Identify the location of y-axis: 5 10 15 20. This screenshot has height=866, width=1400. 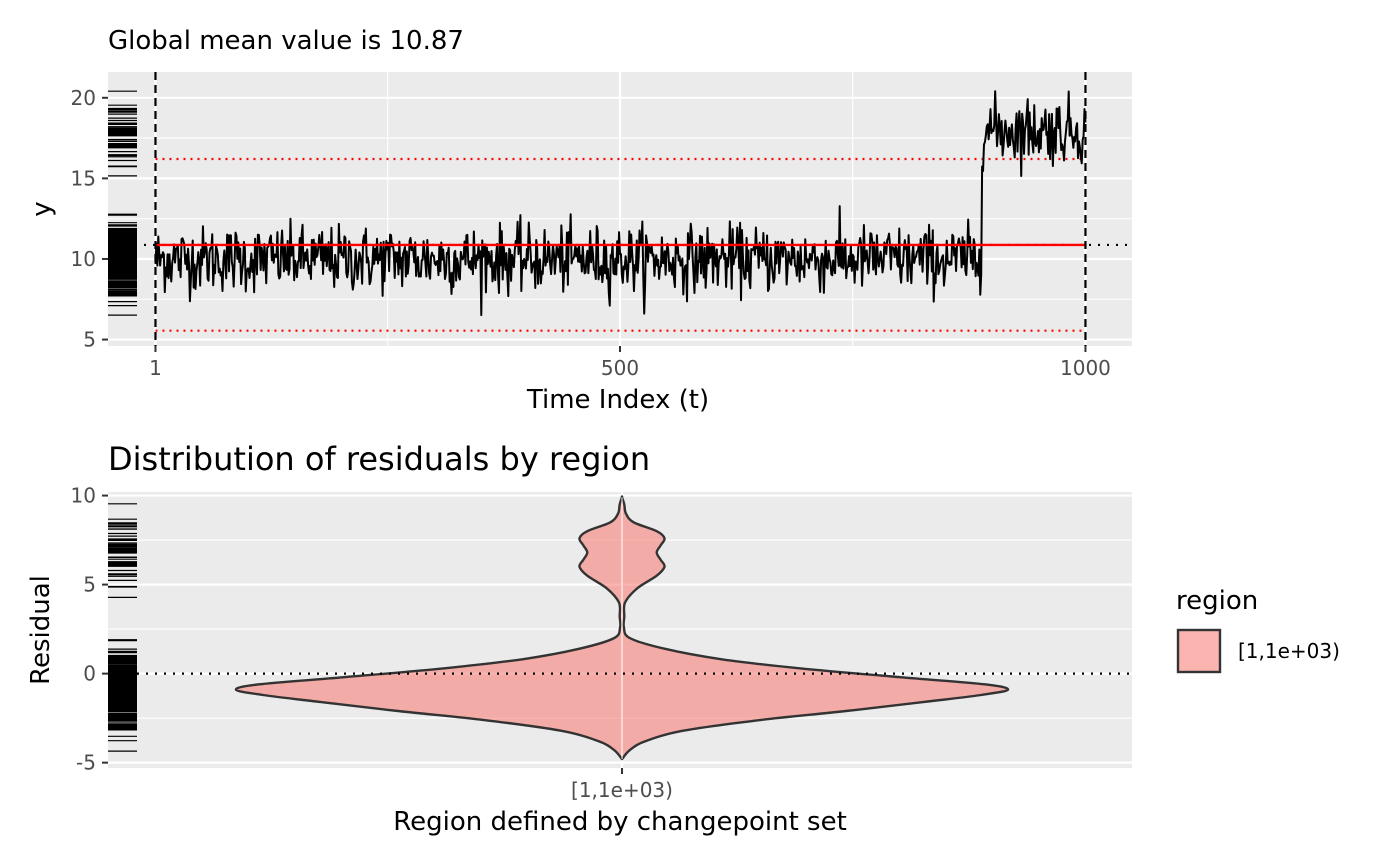
(89, 219).